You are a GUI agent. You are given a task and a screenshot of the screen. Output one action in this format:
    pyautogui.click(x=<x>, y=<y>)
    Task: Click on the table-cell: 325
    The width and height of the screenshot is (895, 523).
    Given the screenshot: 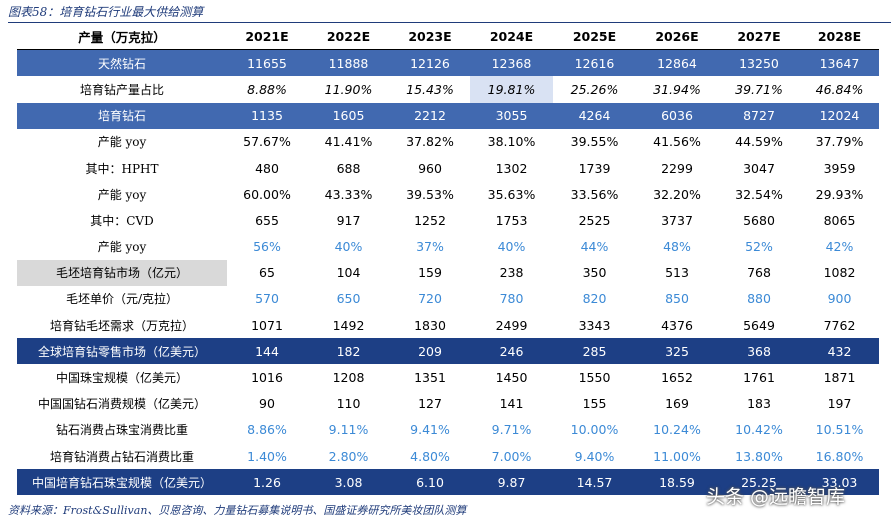 What is the action you would take?
    pyautogui.click(x=677, y=351)
    